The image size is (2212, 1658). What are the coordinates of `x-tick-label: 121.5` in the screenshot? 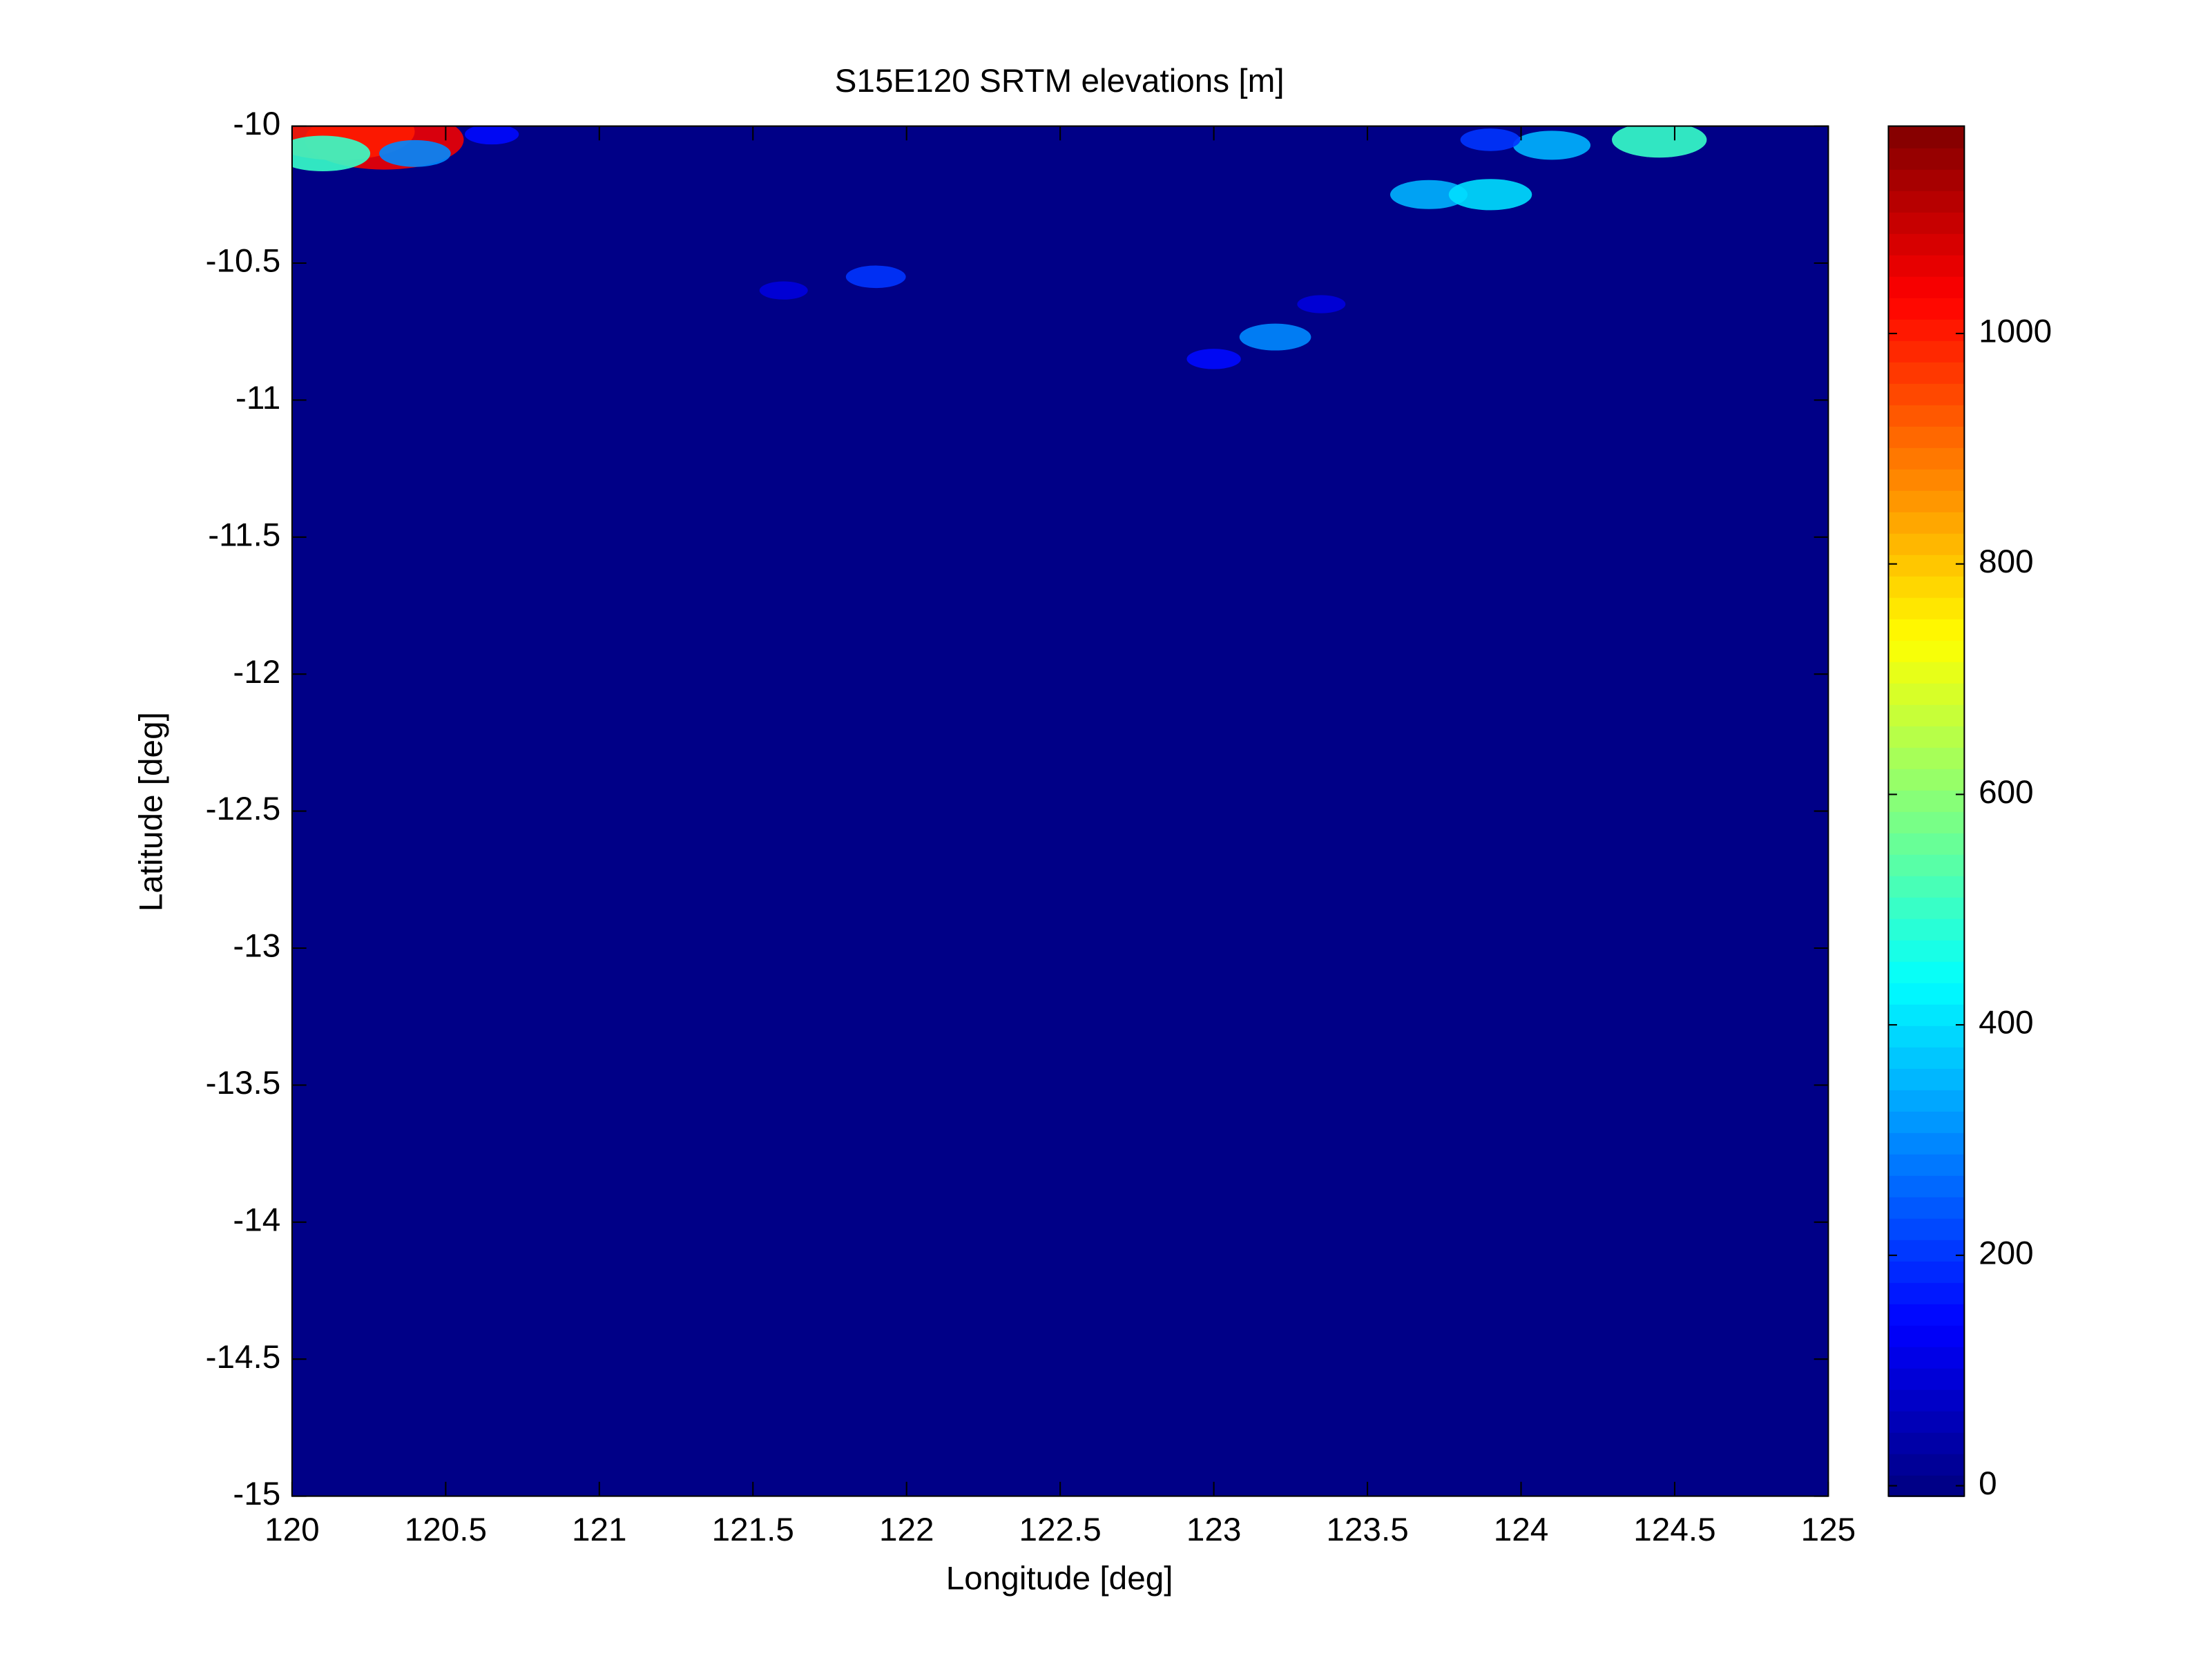 It's located at (753, 1530).